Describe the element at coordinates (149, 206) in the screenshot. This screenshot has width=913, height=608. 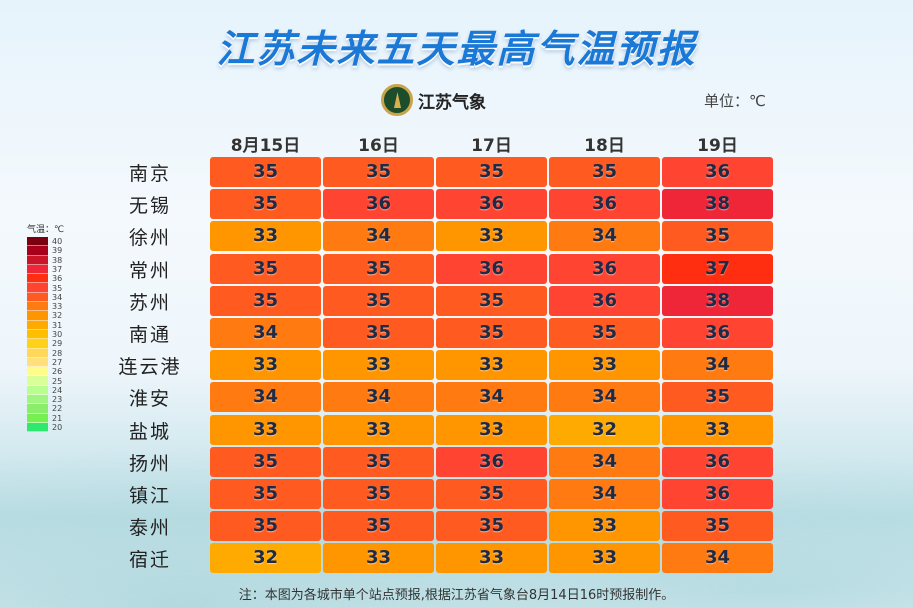
I see `city-label: 无锡` at that location.